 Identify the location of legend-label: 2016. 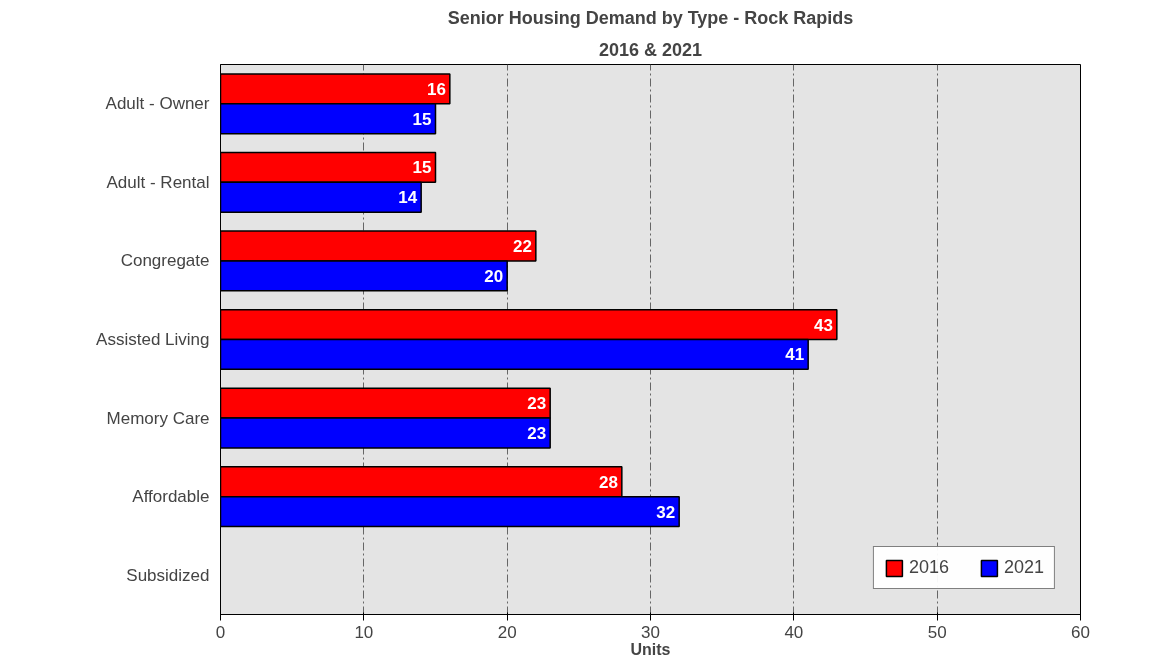
(928, 567).